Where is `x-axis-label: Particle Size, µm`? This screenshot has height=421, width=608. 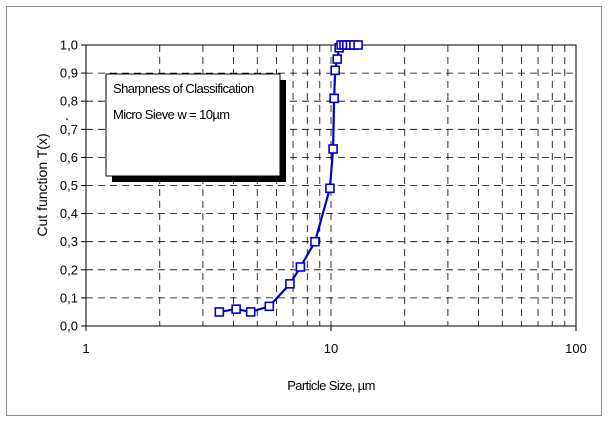
x-axis-label: Particle Size, µm is located at coordinates (331, 385).